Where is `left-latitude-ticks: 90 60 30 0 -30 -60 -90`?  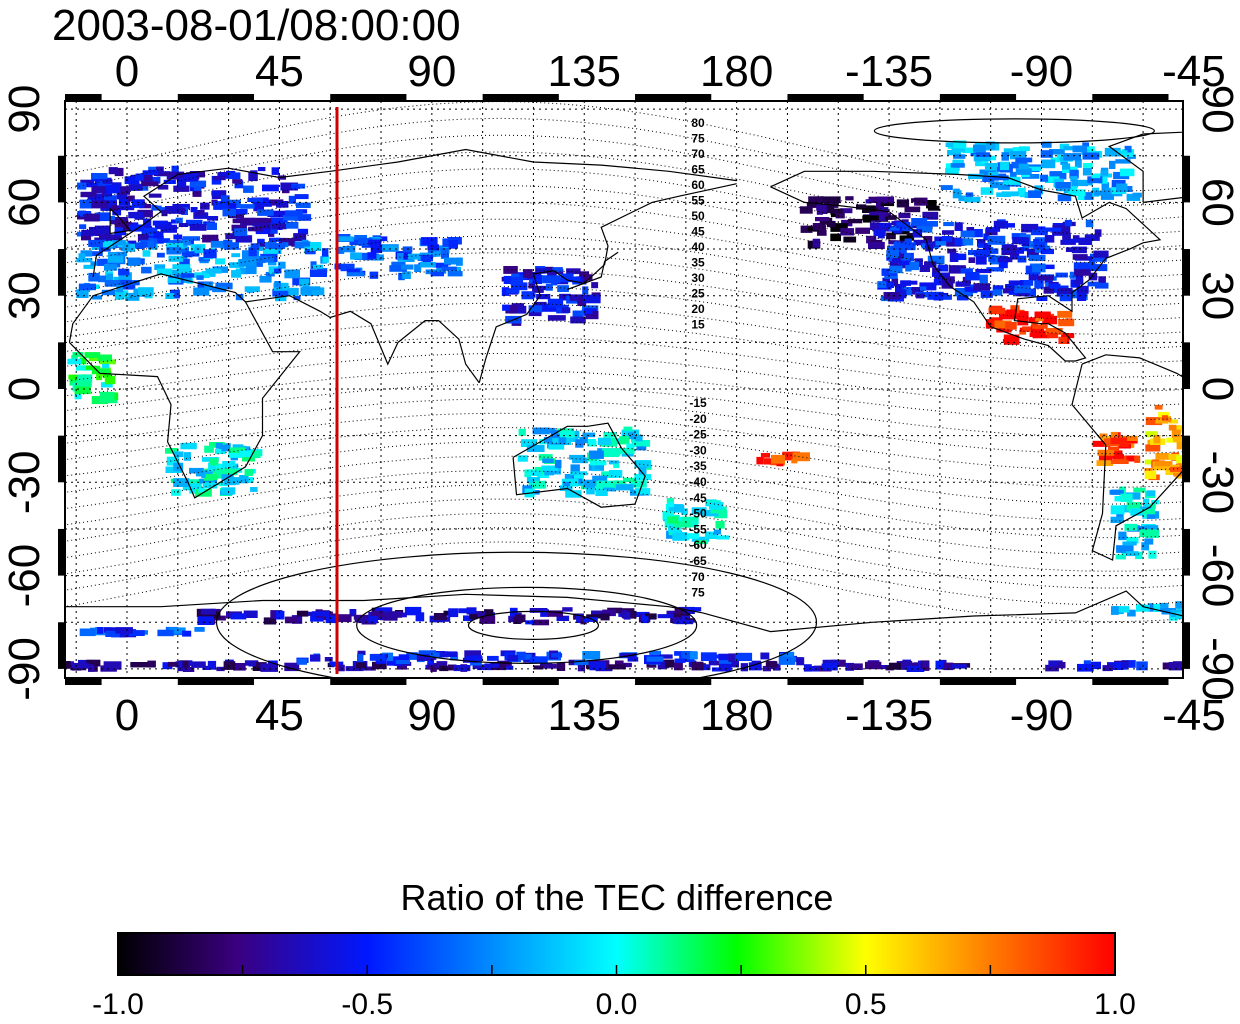 left-latitude-ticks: 90 60 30 0 -30 -60 -90 is located at coordinates (24, 393).